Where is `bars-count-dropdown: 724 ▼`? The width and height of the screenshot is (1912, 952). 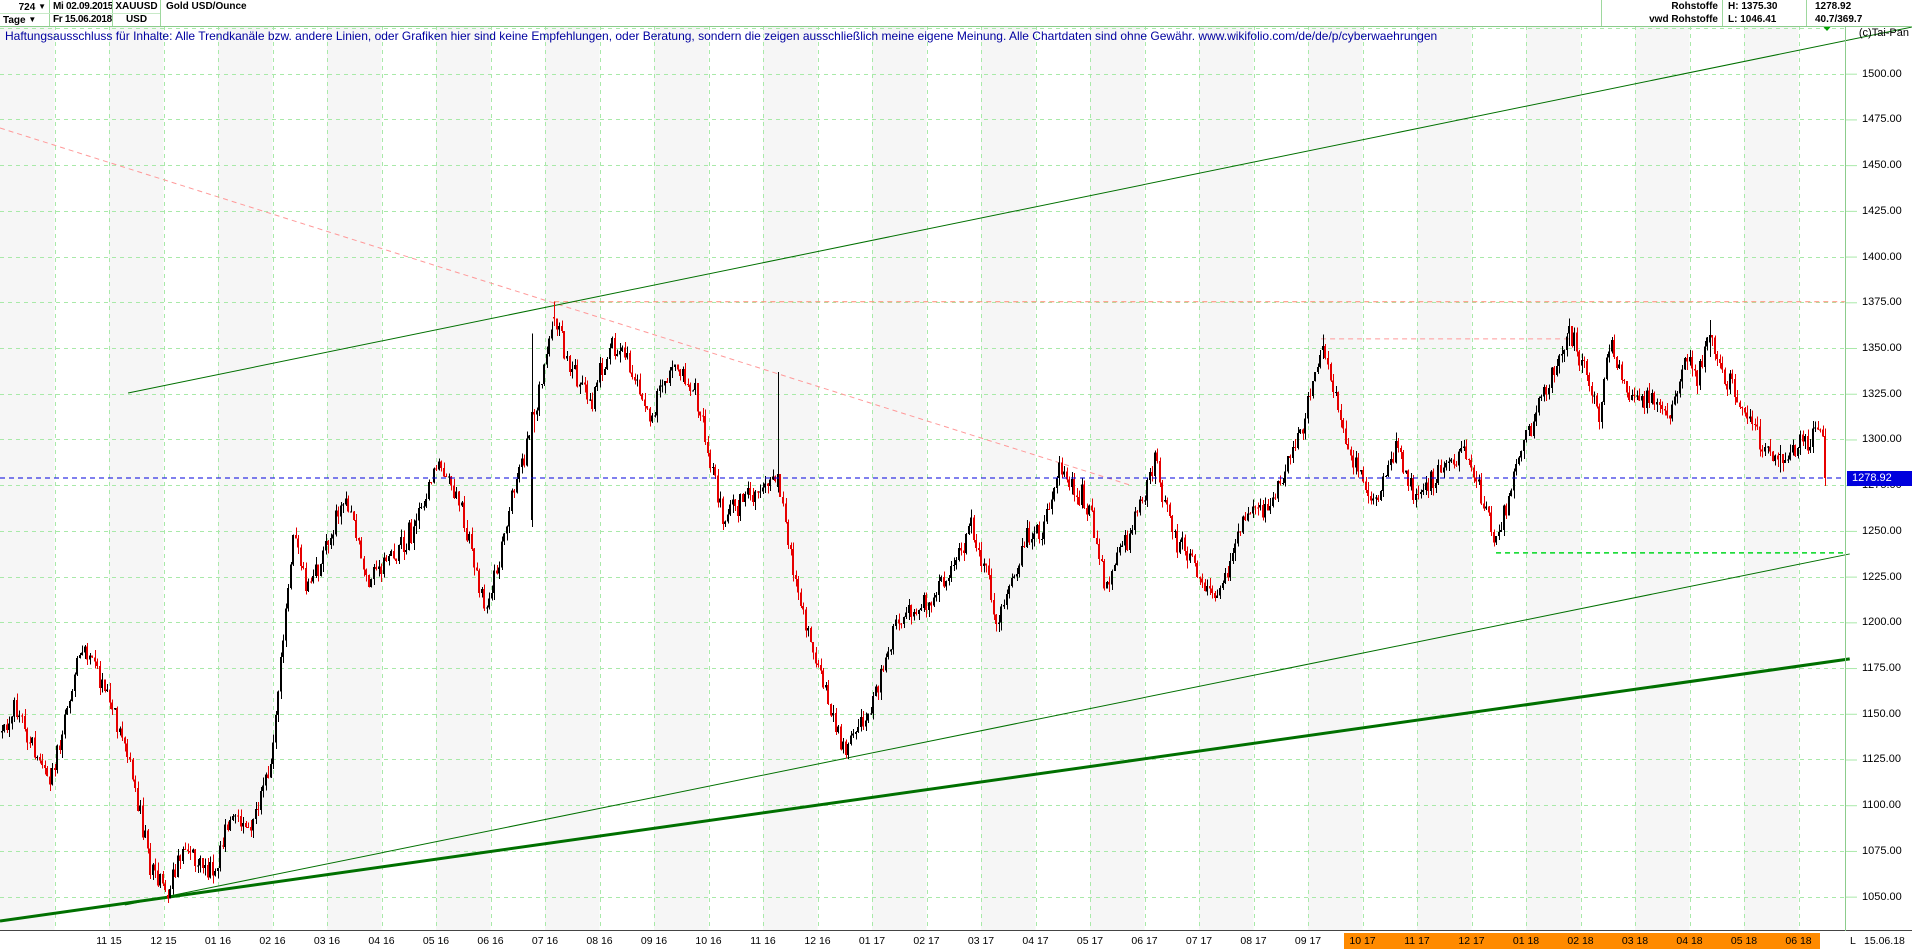 bars-count-dropdown: 724 ▼ is located at coordinates (32, 7).